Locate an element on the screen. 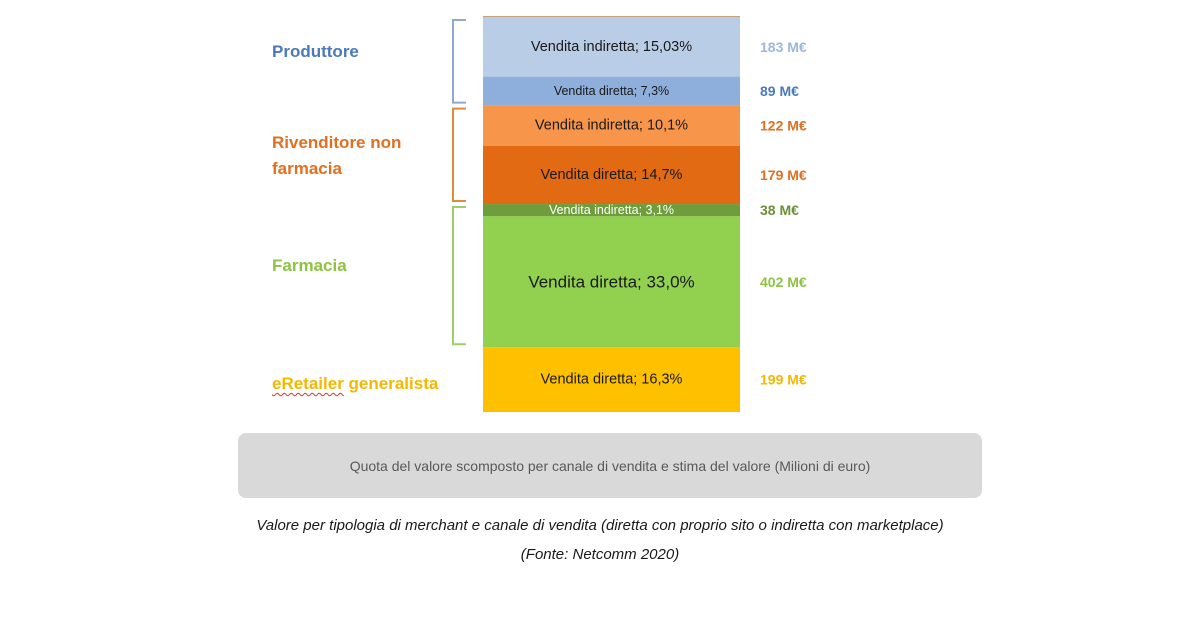 Image resolution: width=1200 pixels, height=627 pixels. segment-label-diretta: Vendita diretta; 7,3% is located at coordinates (611, 91).